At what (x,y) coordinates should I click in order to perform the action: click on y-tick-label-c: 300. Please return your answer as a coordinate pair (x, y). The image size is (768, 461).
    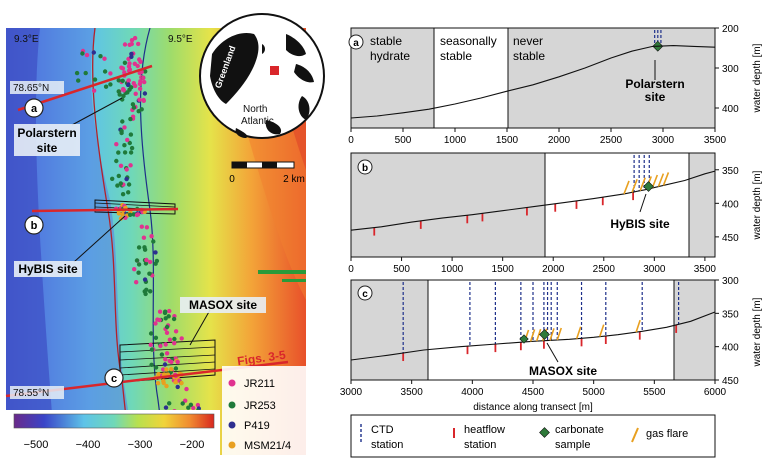
    Looking at the image, I should click on (730, 281).